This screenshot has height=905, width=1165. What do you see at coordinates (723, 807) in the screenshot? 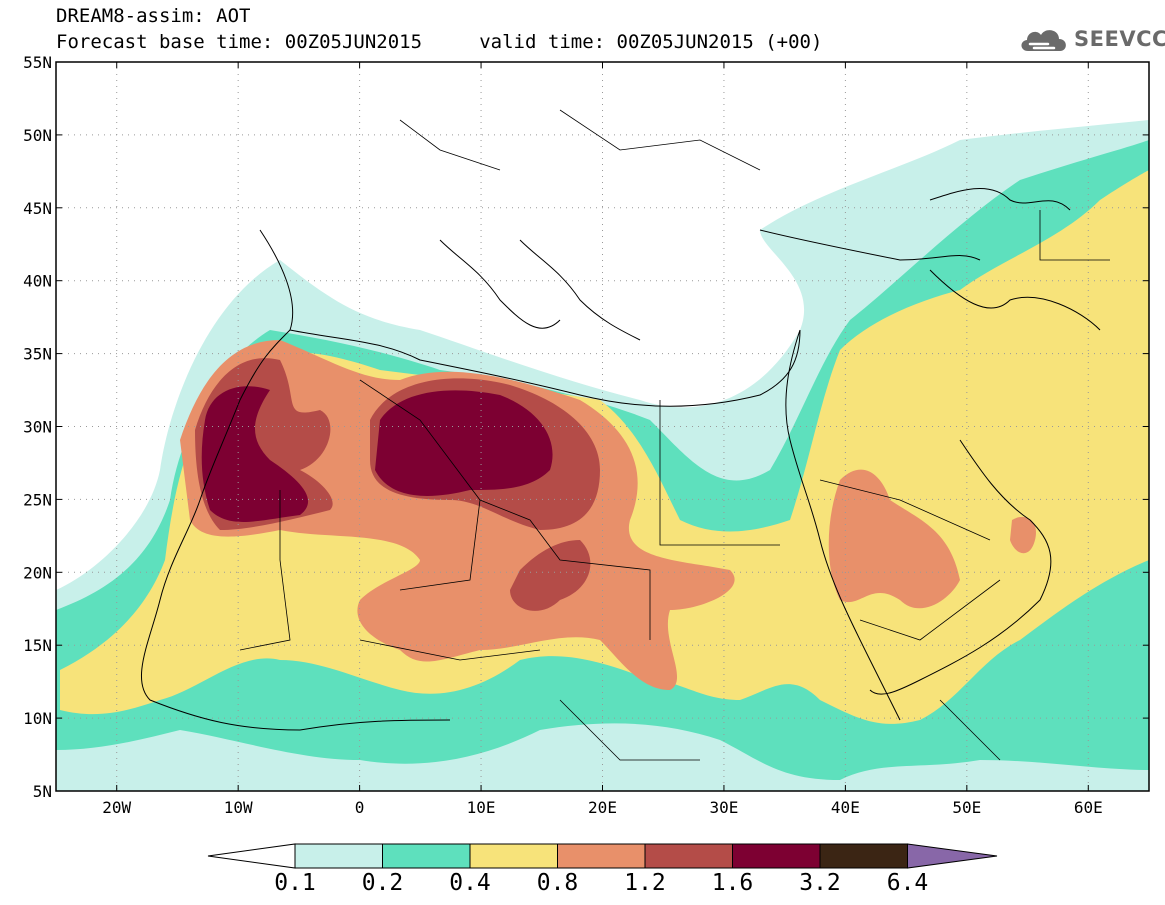
I see `lon-label: 30E` at bounding box center [723, 807].